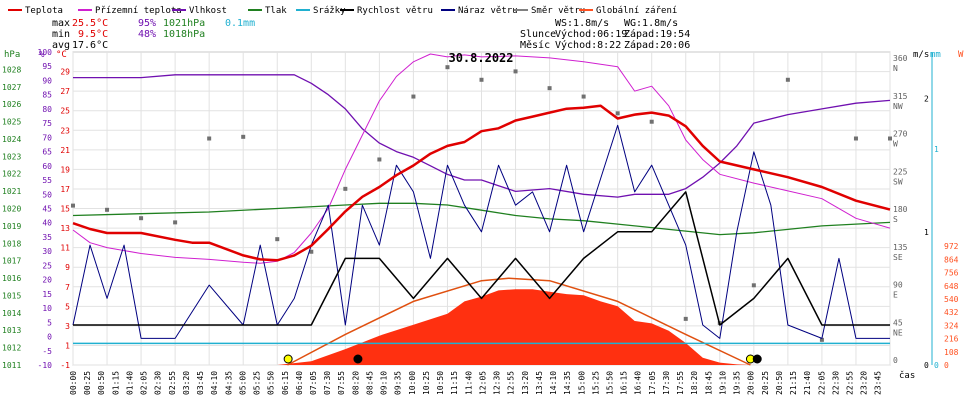  What do you see at coordinates (228, 383) in the screenshot?
I see `tick-time: 04:35` at bounding box center [228, 383].